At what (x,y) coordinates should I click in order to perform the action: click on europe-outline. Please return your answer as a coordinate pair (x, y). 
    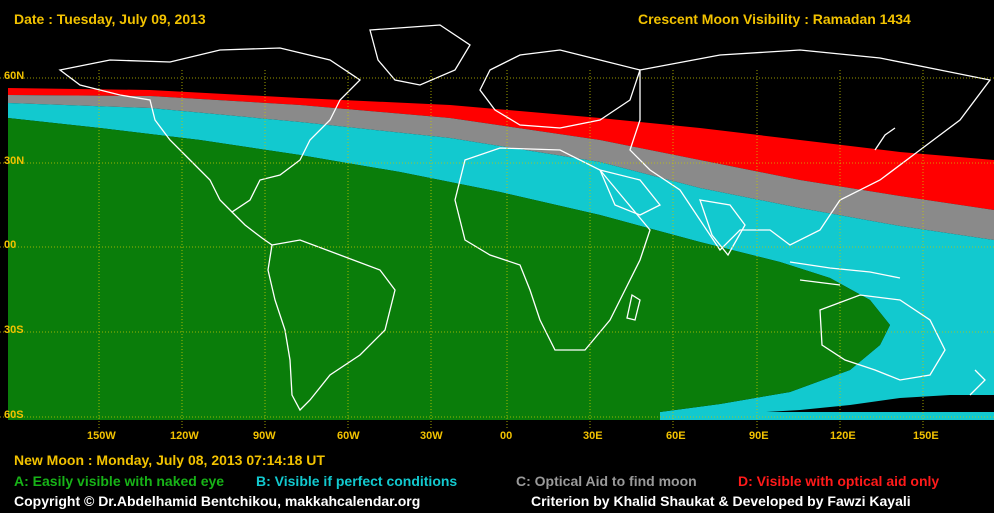
    Looking at the image, I should click on (560, 89).